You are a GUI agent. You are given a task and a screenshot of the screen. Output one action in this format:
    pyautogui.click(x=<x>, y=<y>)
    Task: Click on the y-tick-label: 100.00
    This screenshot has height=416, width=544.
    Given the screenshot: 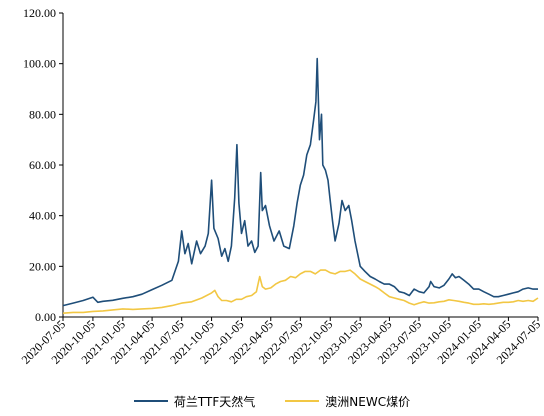 What is the action you would take?
    pyautogui.click(x=39, y=64)
    